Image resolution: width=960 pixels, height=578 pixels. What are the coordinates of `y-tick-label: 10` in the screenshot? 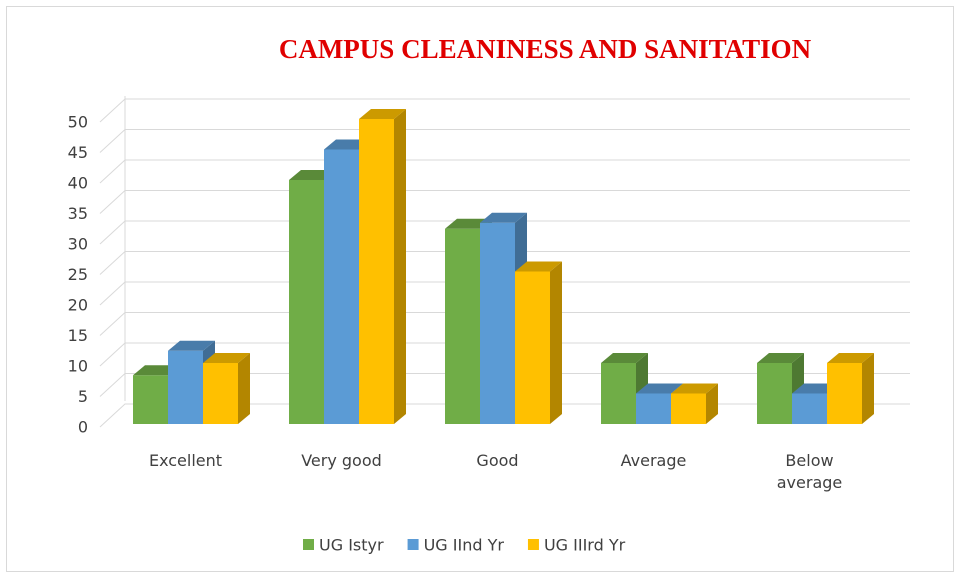 It's located at (78, 366).